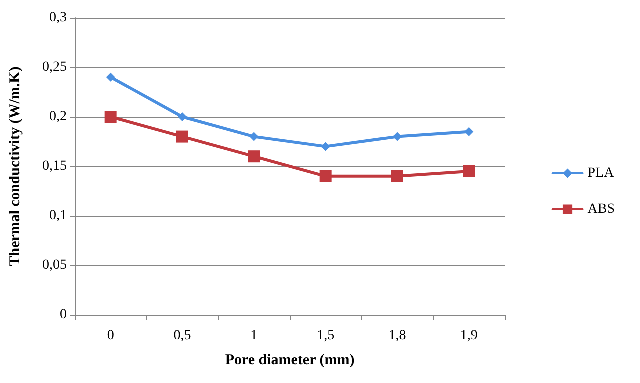 This screenshot has width=640, height=383. Describe the element at coordinates (397, 336) in the screenshot. I see `x-tick-label: 1,8` at that location.